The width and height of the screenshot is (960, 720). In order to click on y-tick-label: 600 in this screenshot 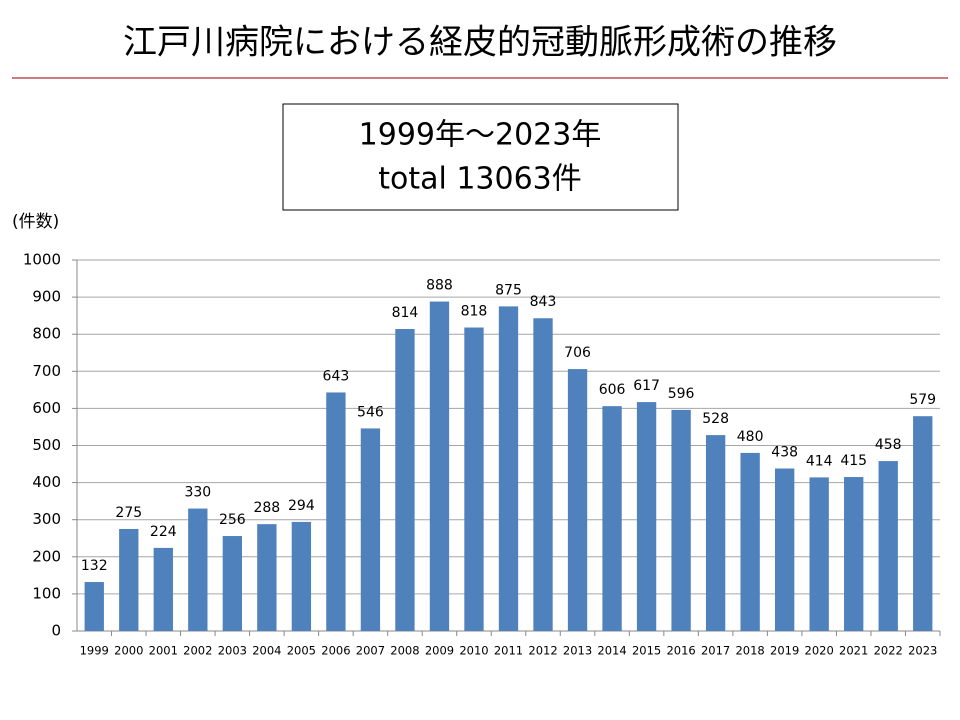, I will do `click(46, 408)`.